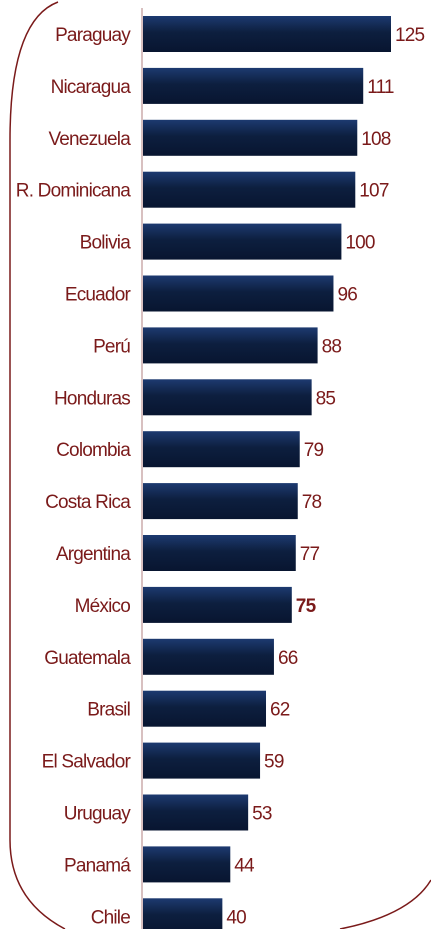  I want to click on bar-honduras, so click(227, 397).